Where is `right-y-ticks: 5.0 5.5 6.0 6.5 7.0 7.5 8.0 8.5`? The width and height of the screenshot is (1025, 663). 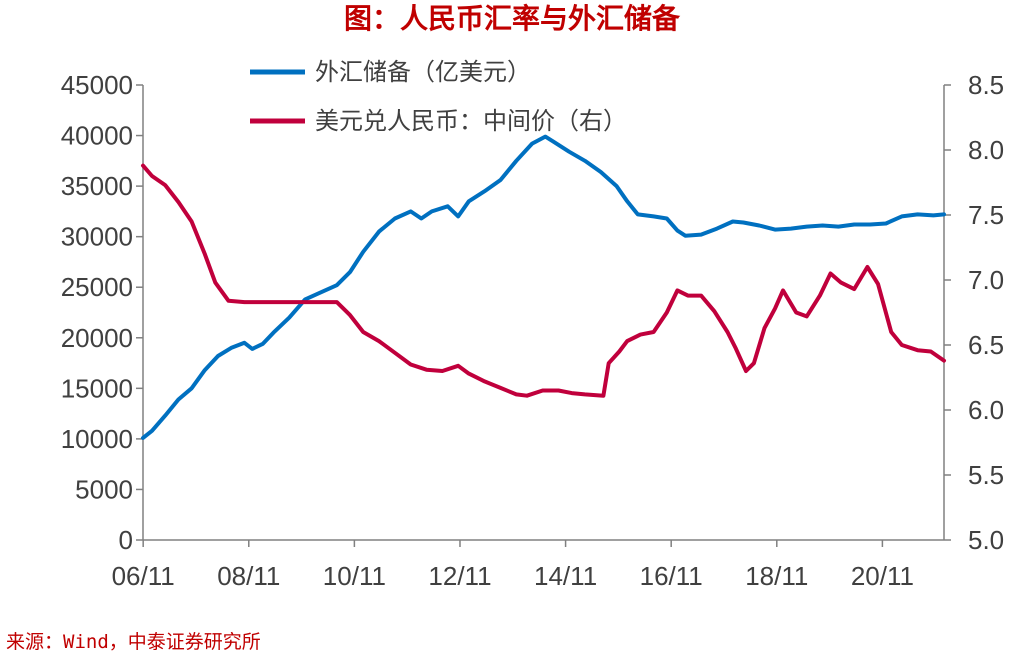 right-y-ticks: 5.0 5.5 6.0 6.5 7.0 7.5 8.0 8.5 is located at coordinates (974, 312).